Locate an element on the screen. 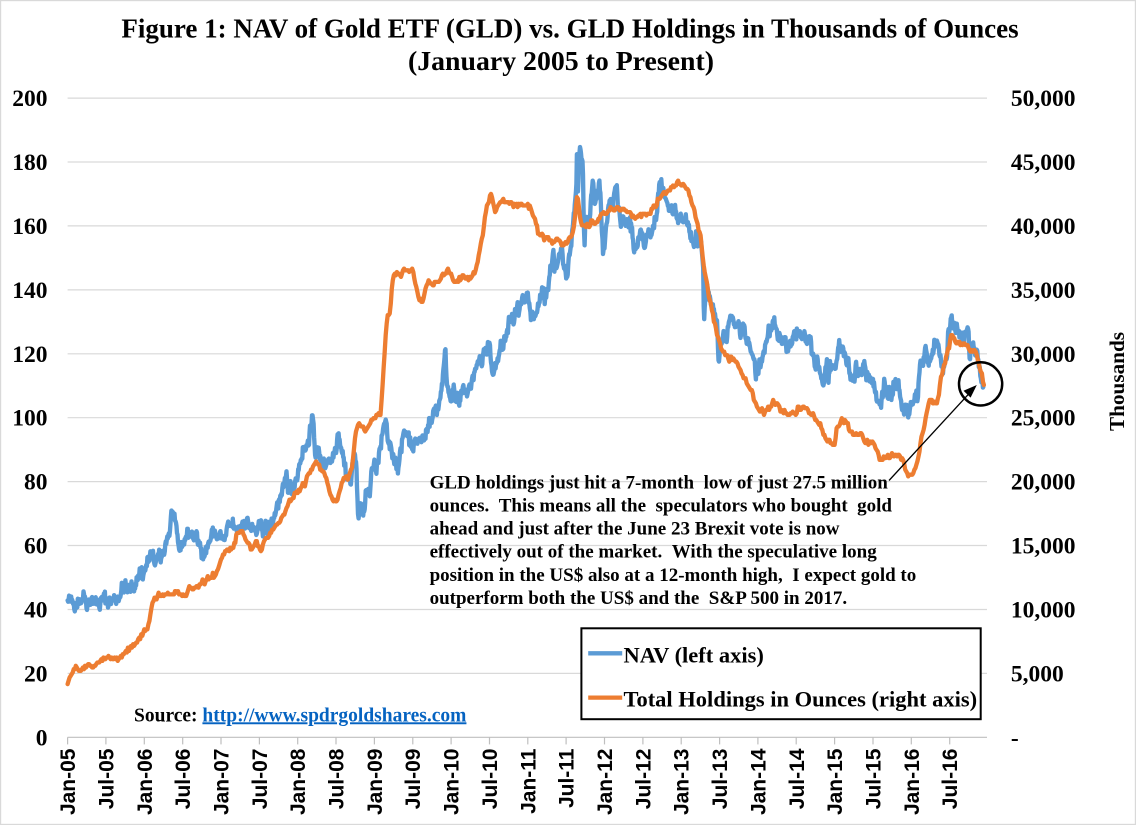  svg-text: Jan-12 is located at coordinates (605, 782).